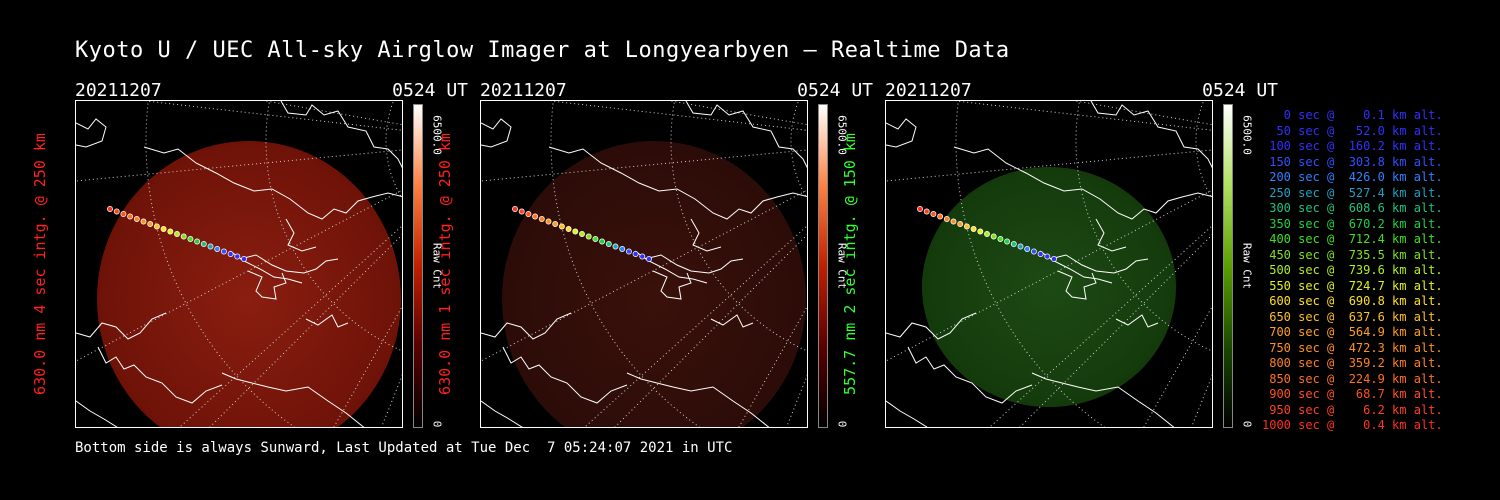 The image size is (1500, 500). I want to click on legend-item: 200 sec @ 426.0 km alt., so click(1352, 177).